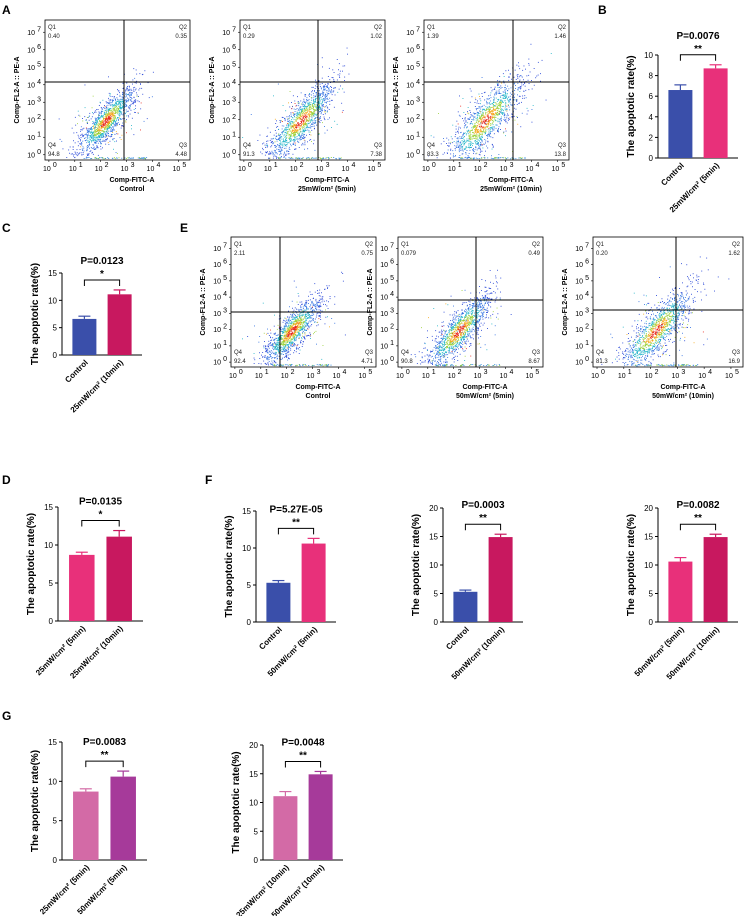  I want to click on p-value-title: P=0.0048, so click(303, 742).